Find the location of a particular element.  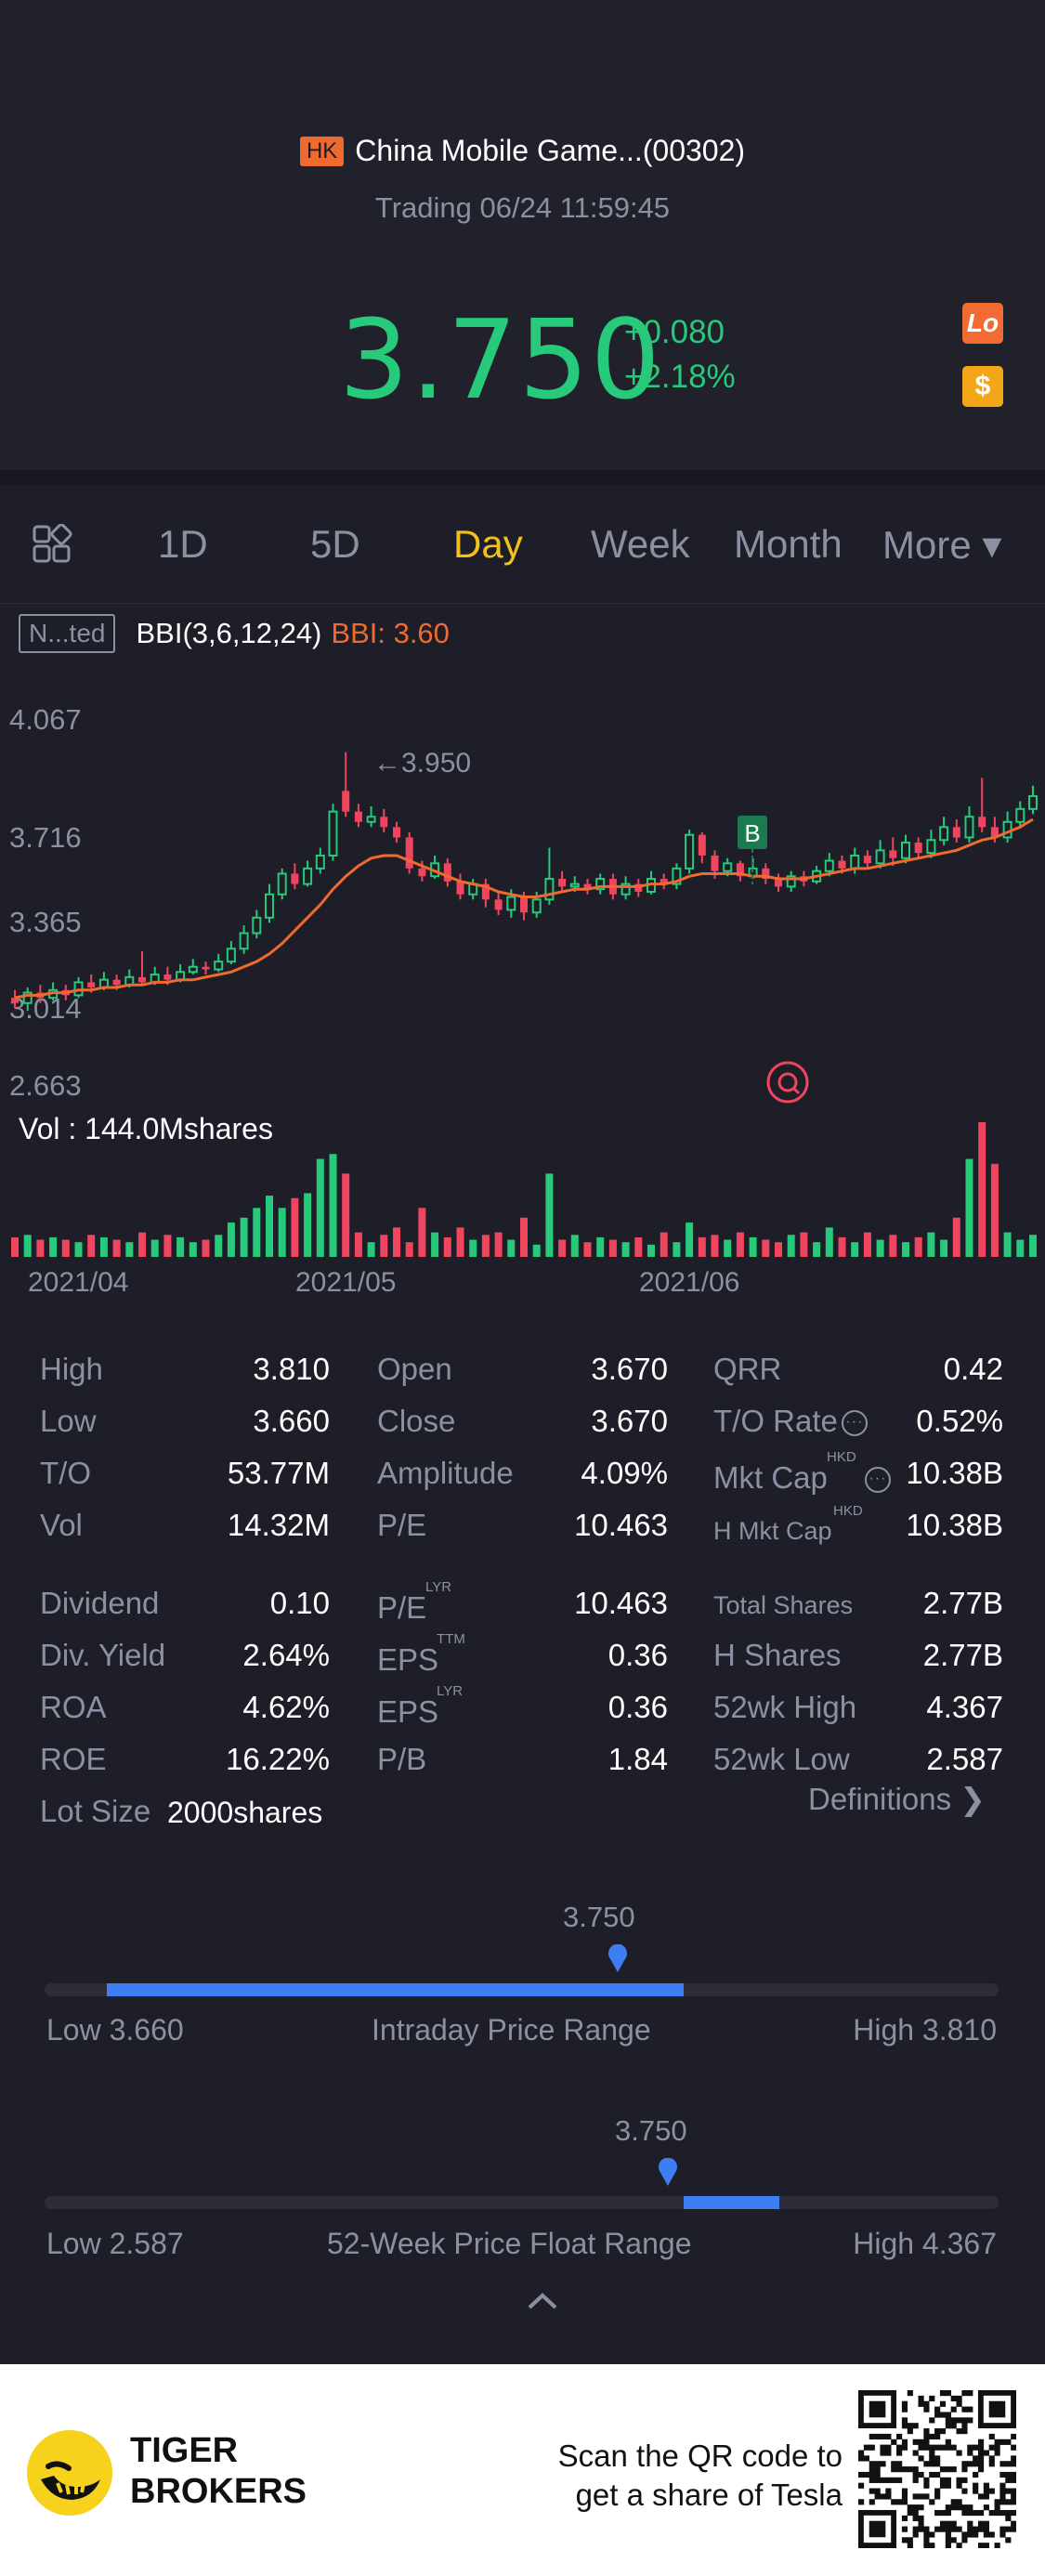

qr-code is located at coordinates (937, 2469).